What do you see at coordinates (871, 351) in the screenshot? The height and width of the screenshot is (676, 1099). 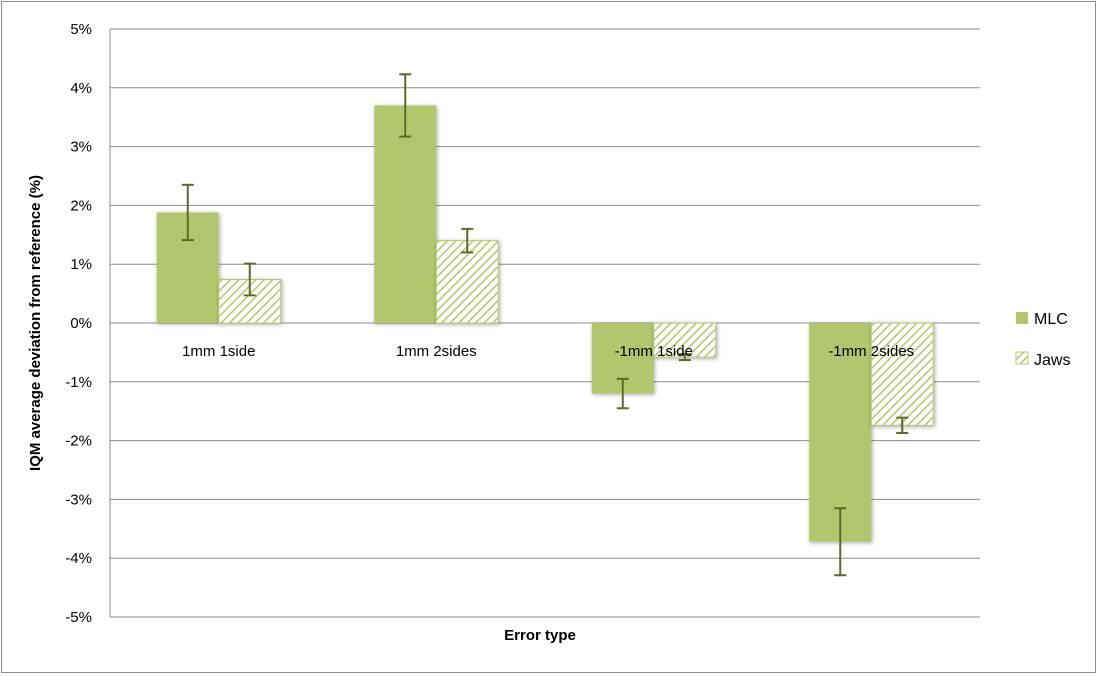 I see `category-label: -1mm 2sides` at bounding box center [871, 351].